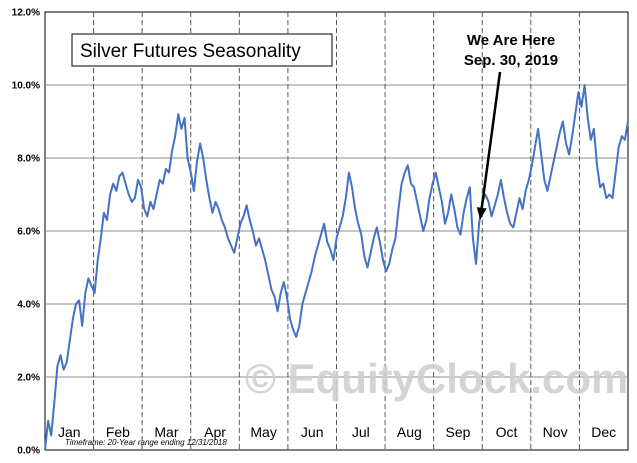 The image size is (637, 463). I want to click on x-tick-label-feb: Feb, so click(118, 432).